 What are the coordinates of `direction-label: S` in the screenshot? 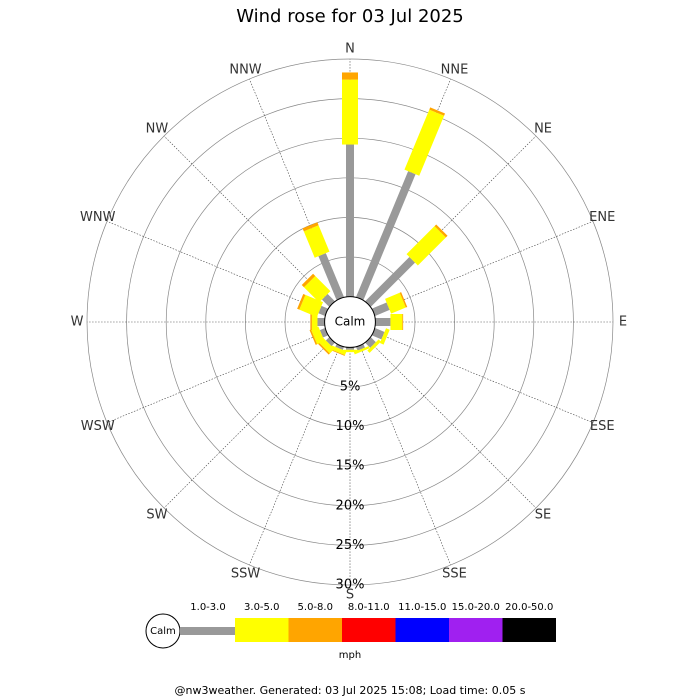 It's located at (350, 595).